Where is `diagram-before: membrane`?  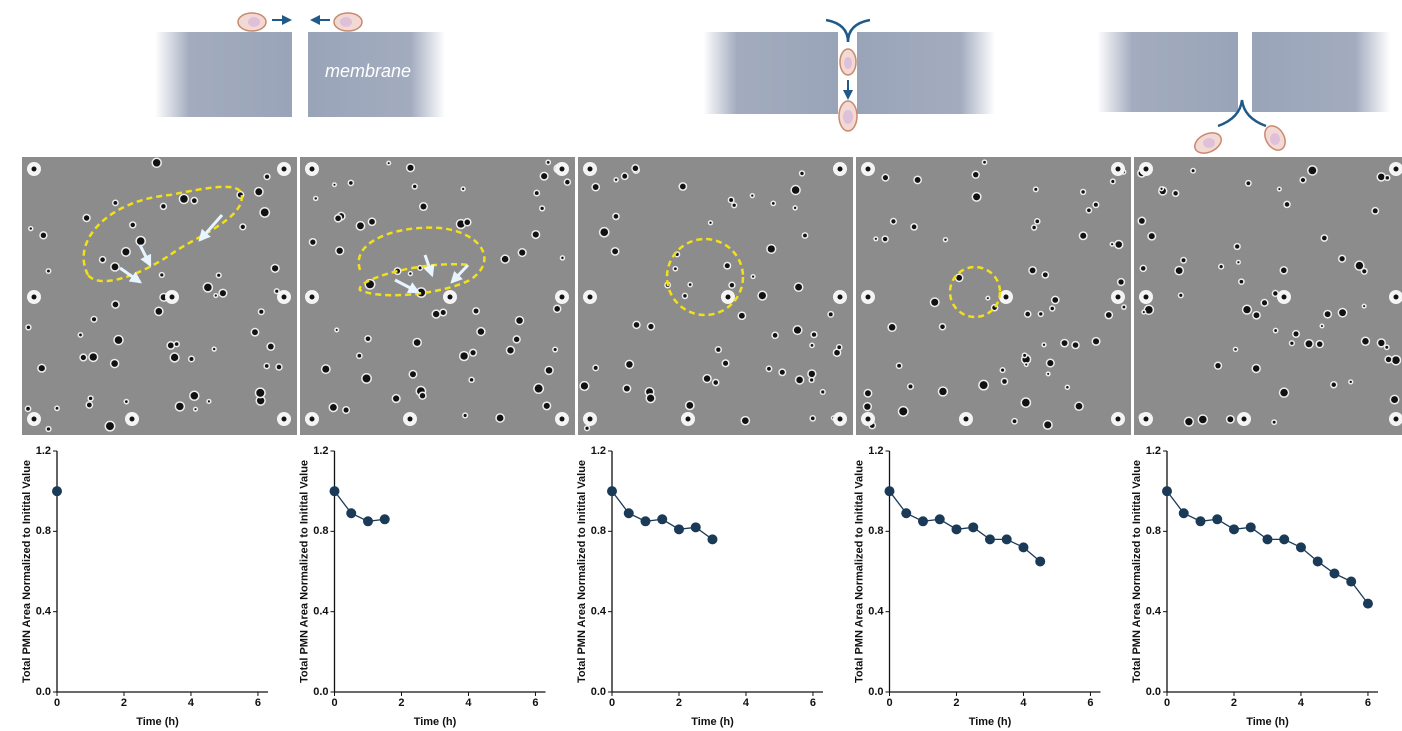 diagram-before: membrane is located at coordinates (300, 64).